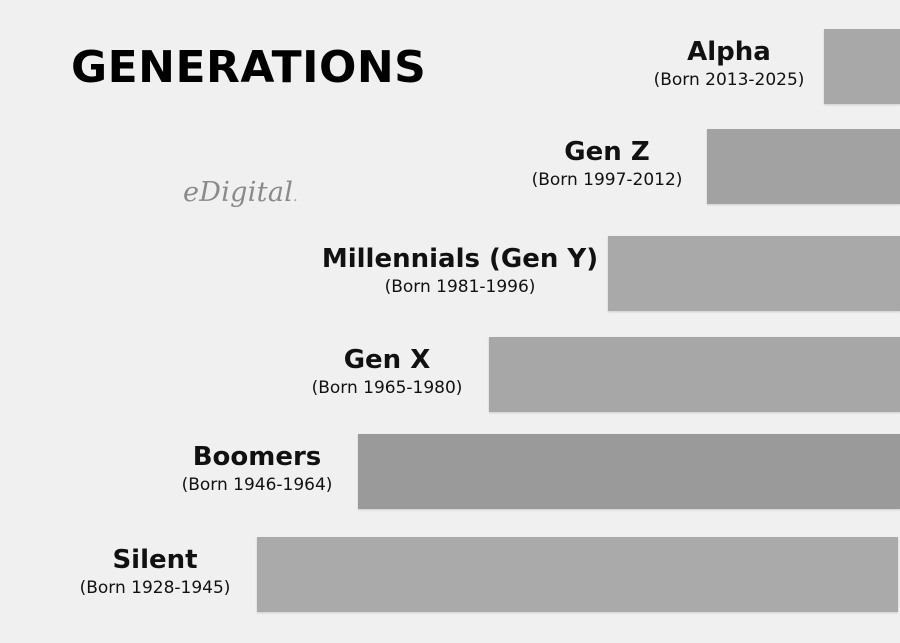 This screenshot has height=643, width=900. Describe the element at coordinates (257, 457) in the screenshot. I see `generation-name: Boomers` at that location.